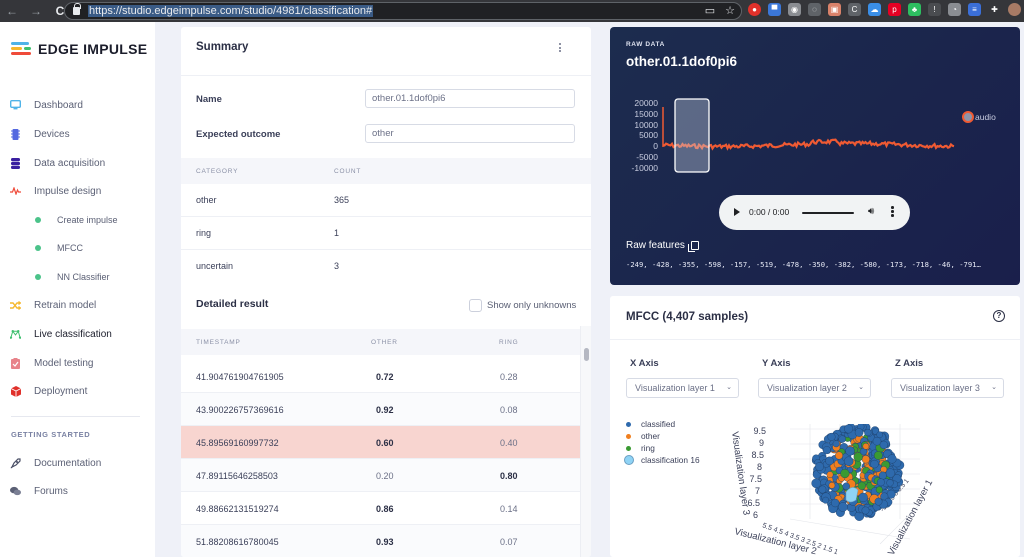 The height and width of the screenshot is (557, 1024). What do you see at coordinates (871, 211) in the screenshot?
I see `volume-icon: 🔊︎` at bounding box center [871, 211].